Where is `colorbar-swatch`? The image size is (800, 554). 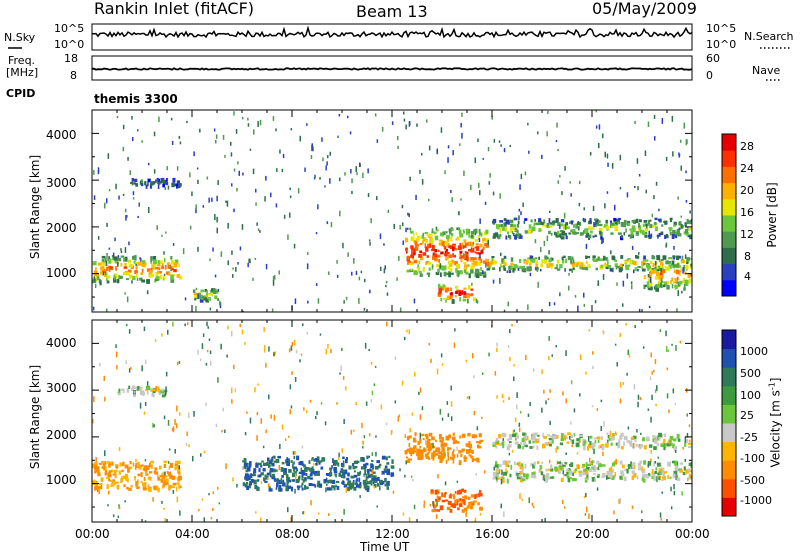 colorbar-swatch is located at coordinates (729, 488).